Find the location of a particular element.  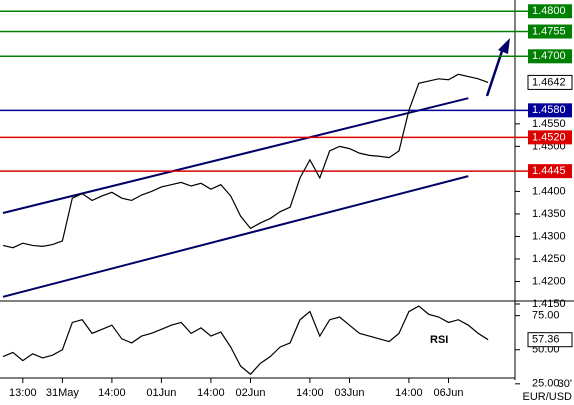

y-tick-label: 1.4250 is located at coordinates (549, 259).